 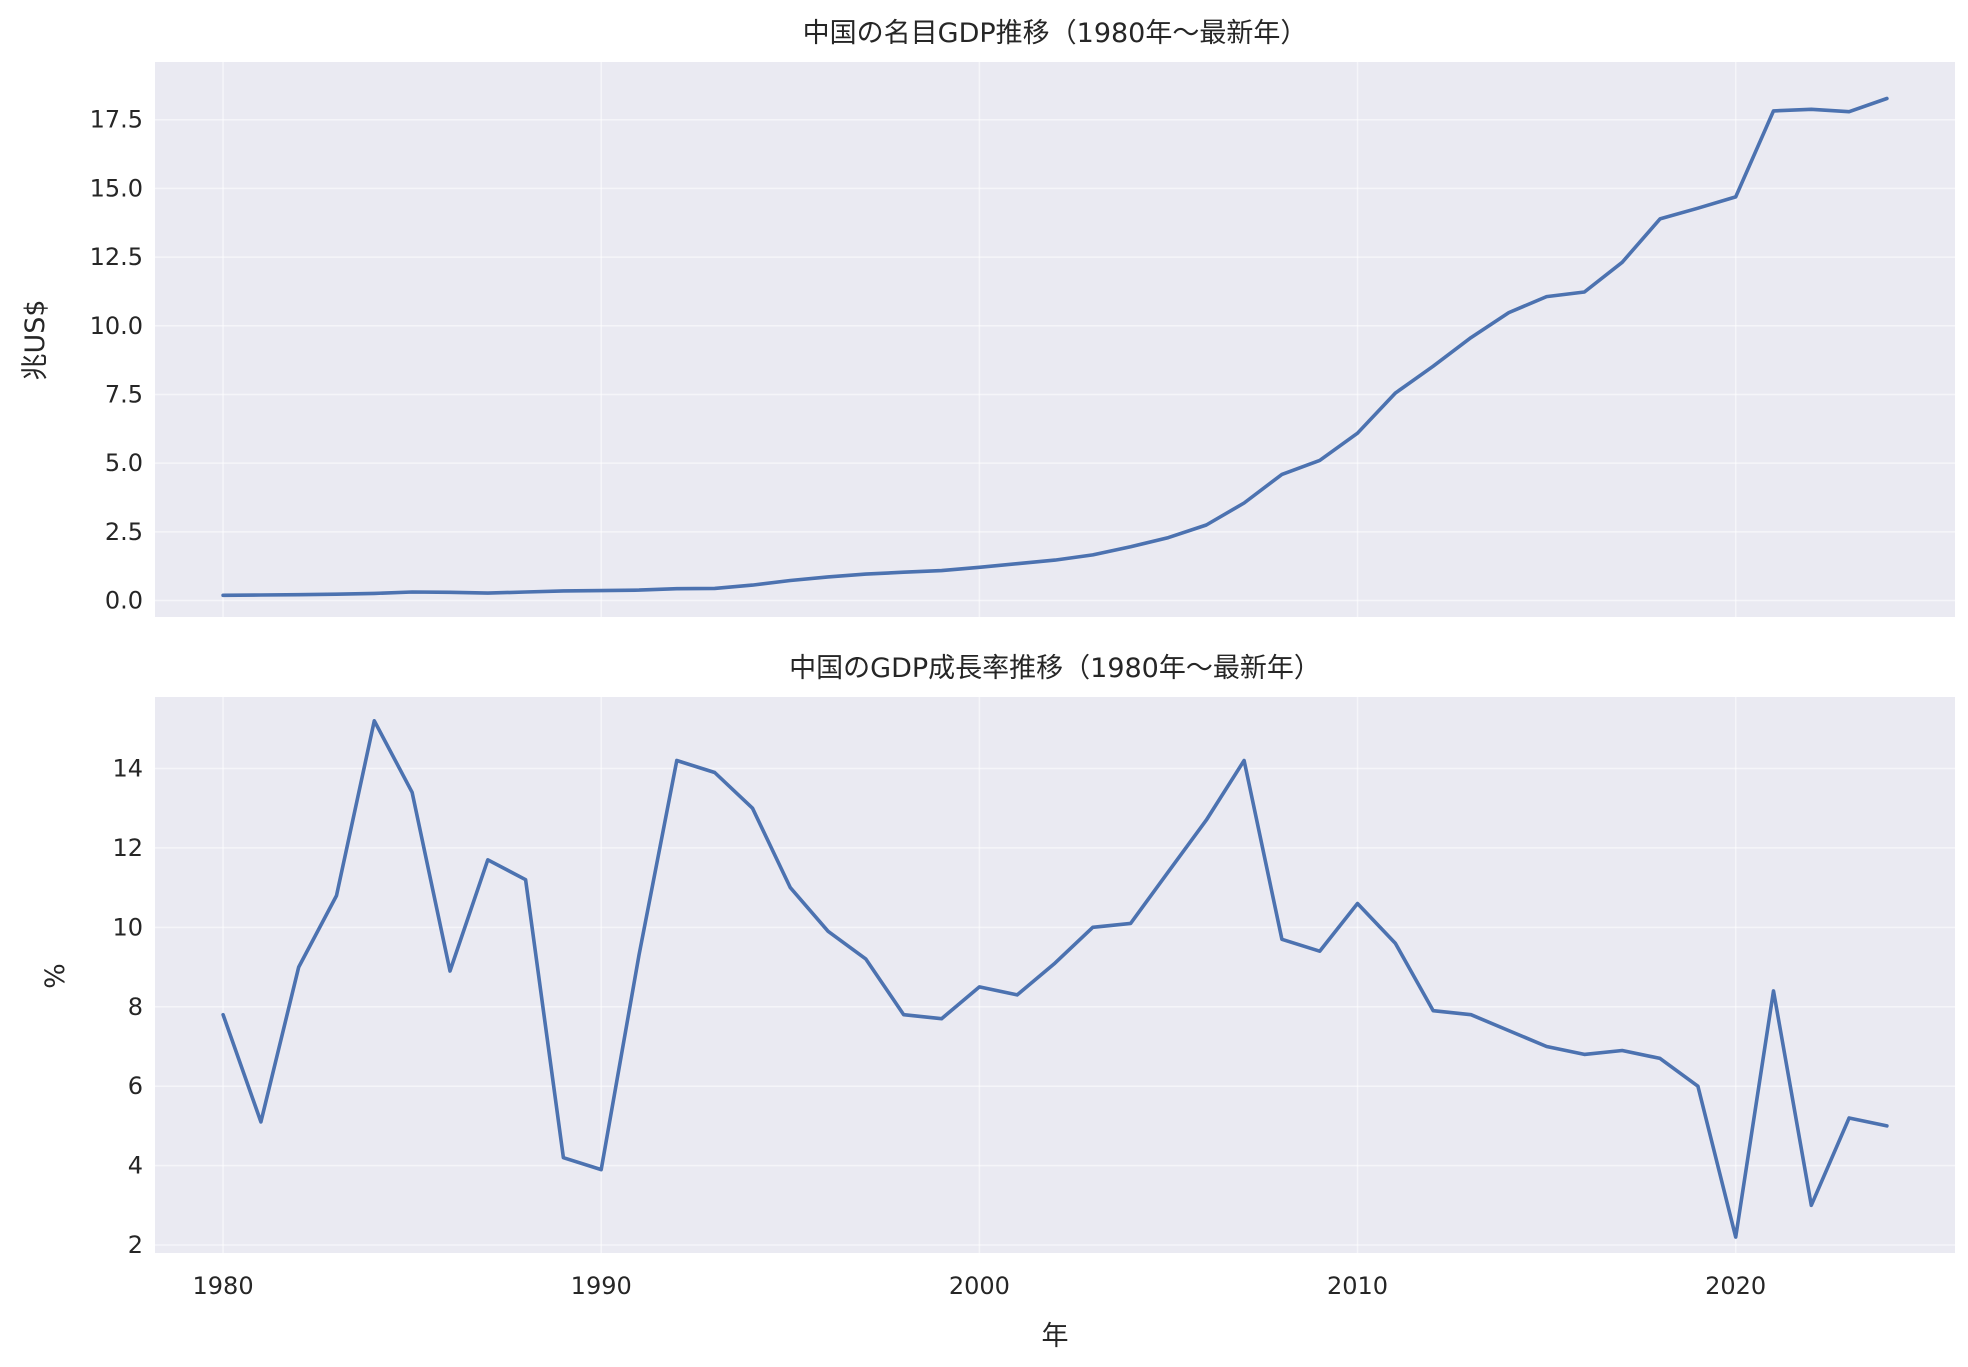 What do you see at coordinates (1055, 33) in the screenshot?
I see `nominal-gdp-chart-title: 中国の名目GDP推移（1980年〜最新年）` at bounding box center [1055, 33].